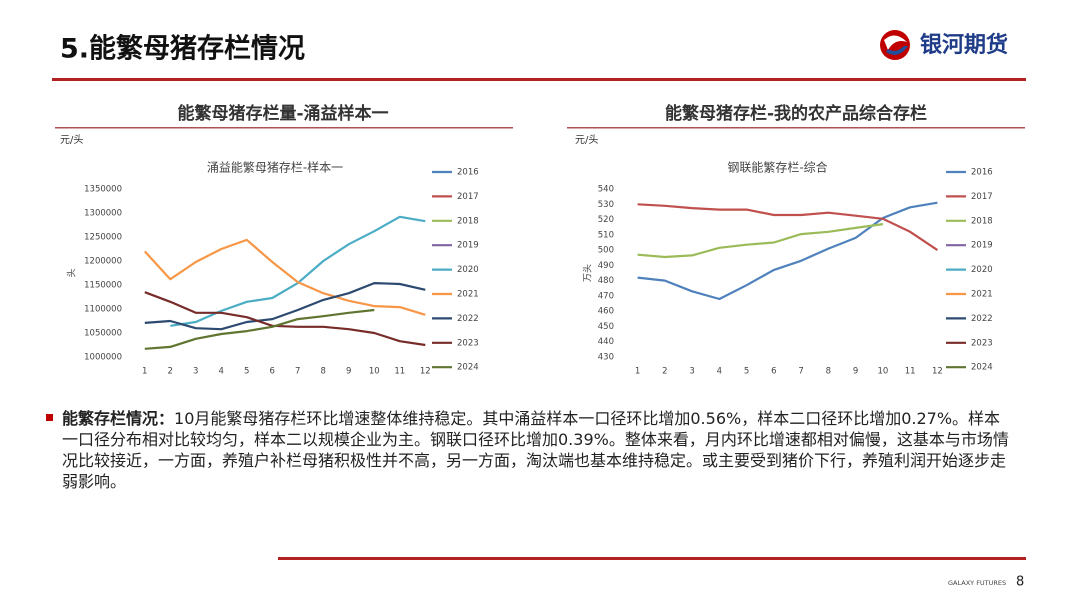 This screenshot has height=608, width=1080. I want to click on section-heading: 能繁母猪存栏-我的农产品综合存栏, so click(796, 113).